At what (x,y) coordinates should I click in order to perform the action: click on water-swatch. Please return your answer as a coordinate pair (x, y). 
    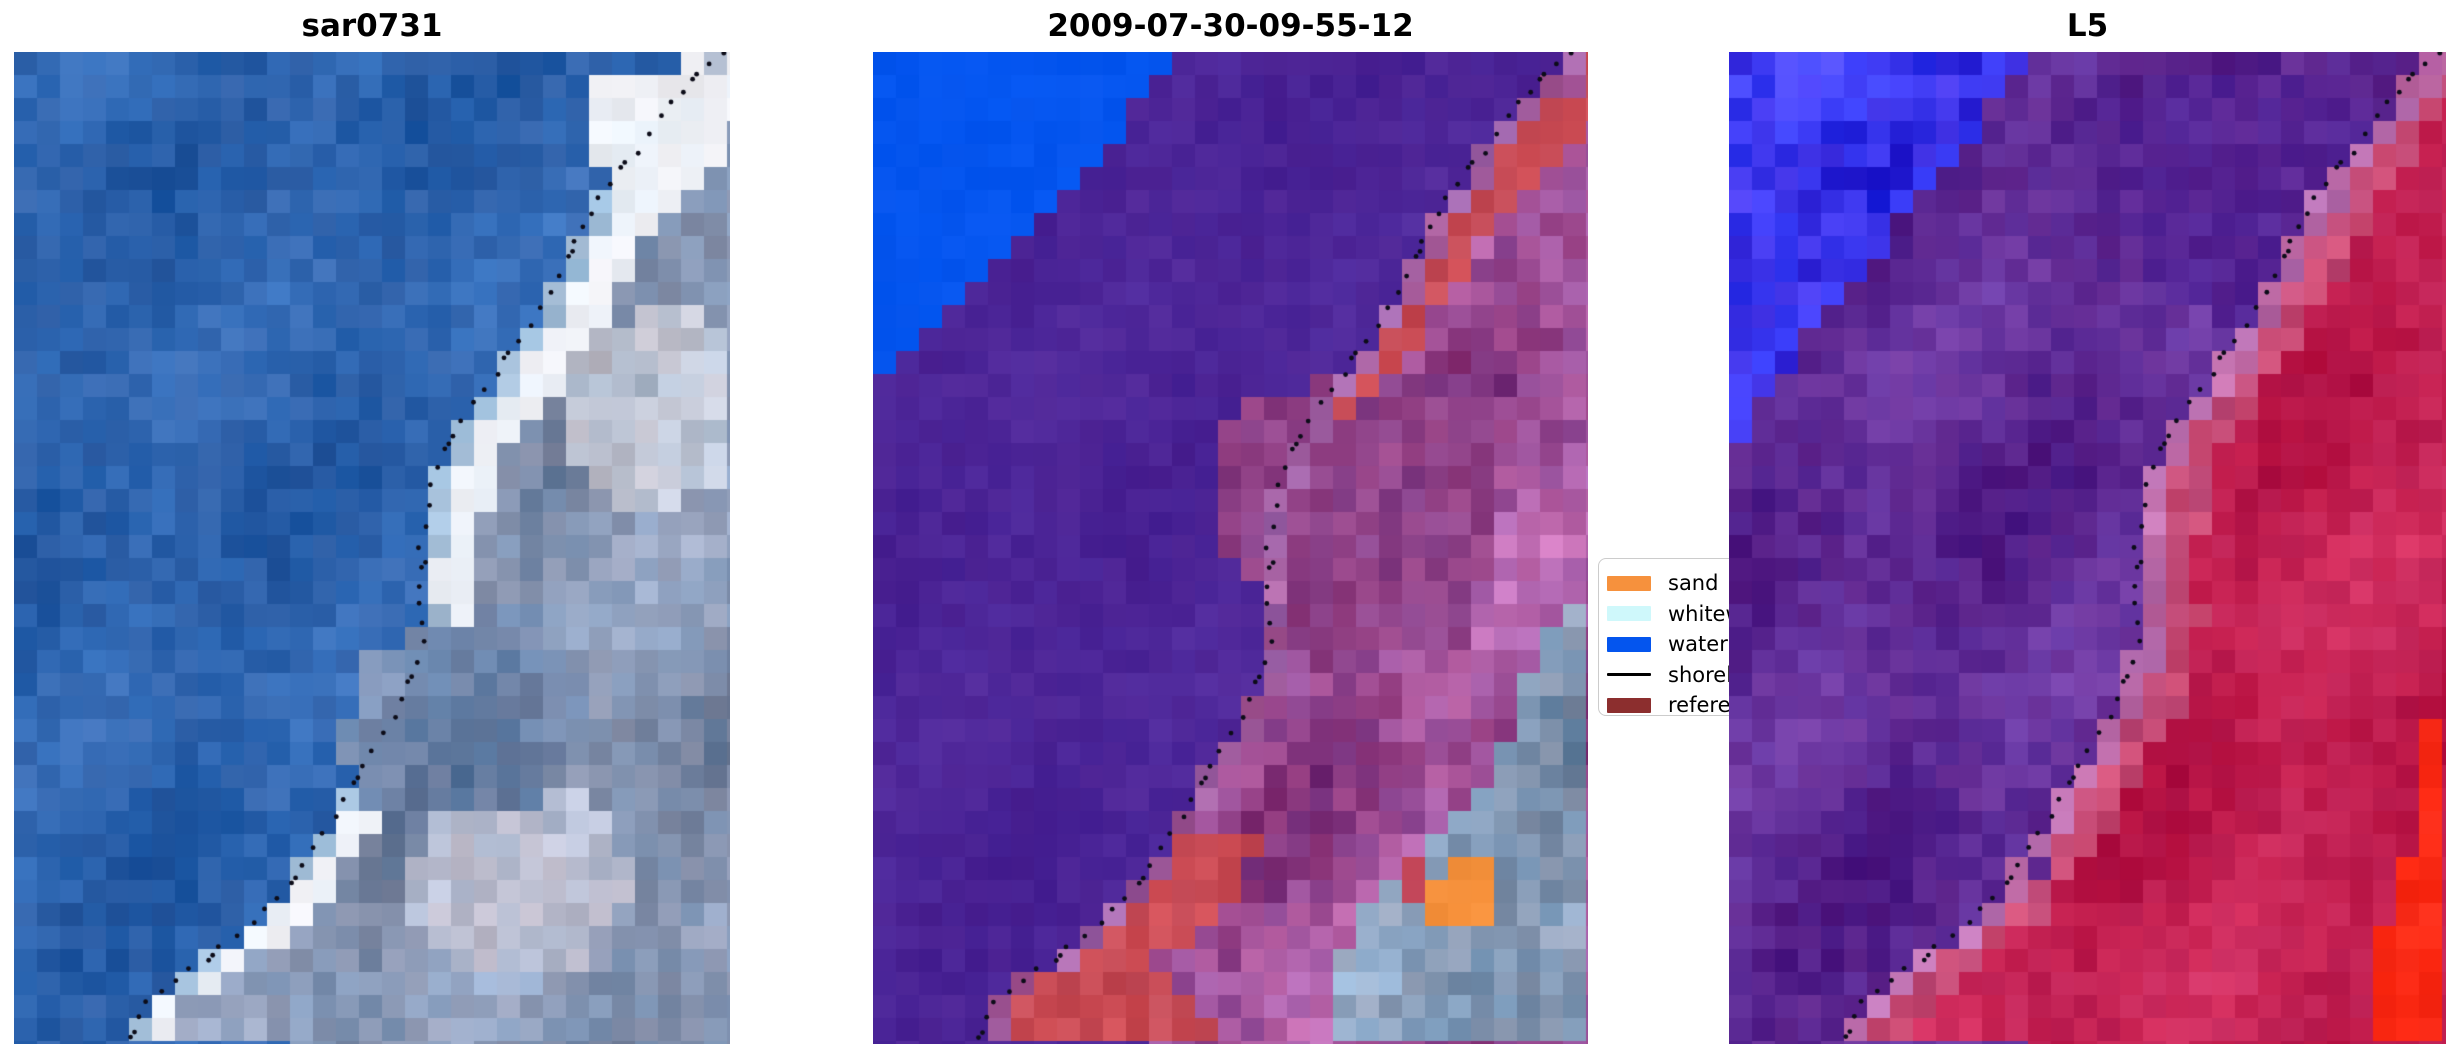
    Looking at the image, I should click on (1629, 644).